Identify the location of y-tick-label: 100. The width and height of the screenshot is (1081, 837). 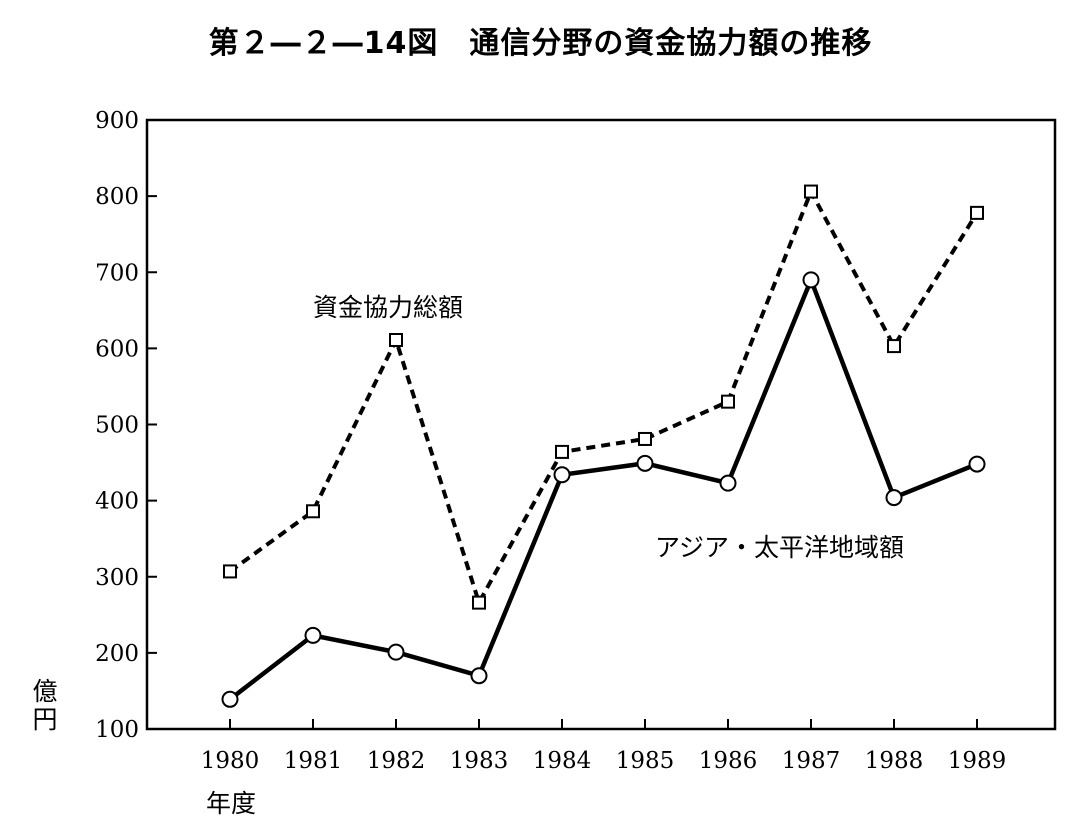
(117, 730).